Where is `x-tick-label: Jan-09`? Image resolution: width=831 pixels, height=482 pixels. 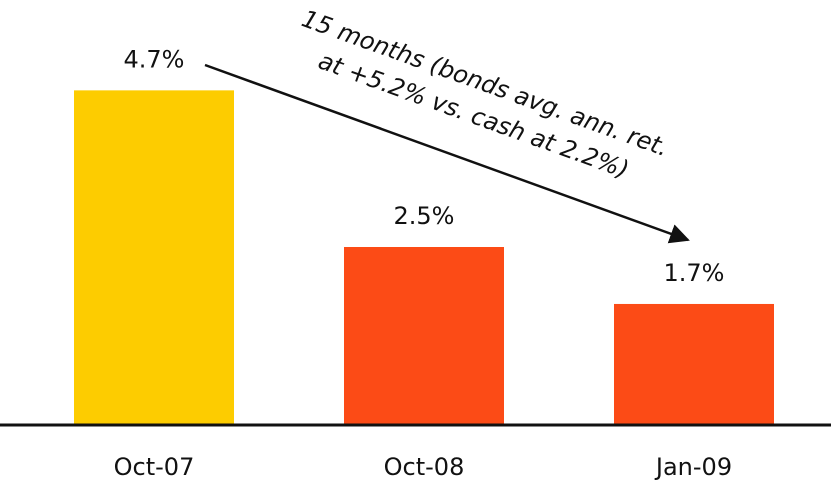 x-tick-label: Jan-09 is located at coordinates (693, 467).